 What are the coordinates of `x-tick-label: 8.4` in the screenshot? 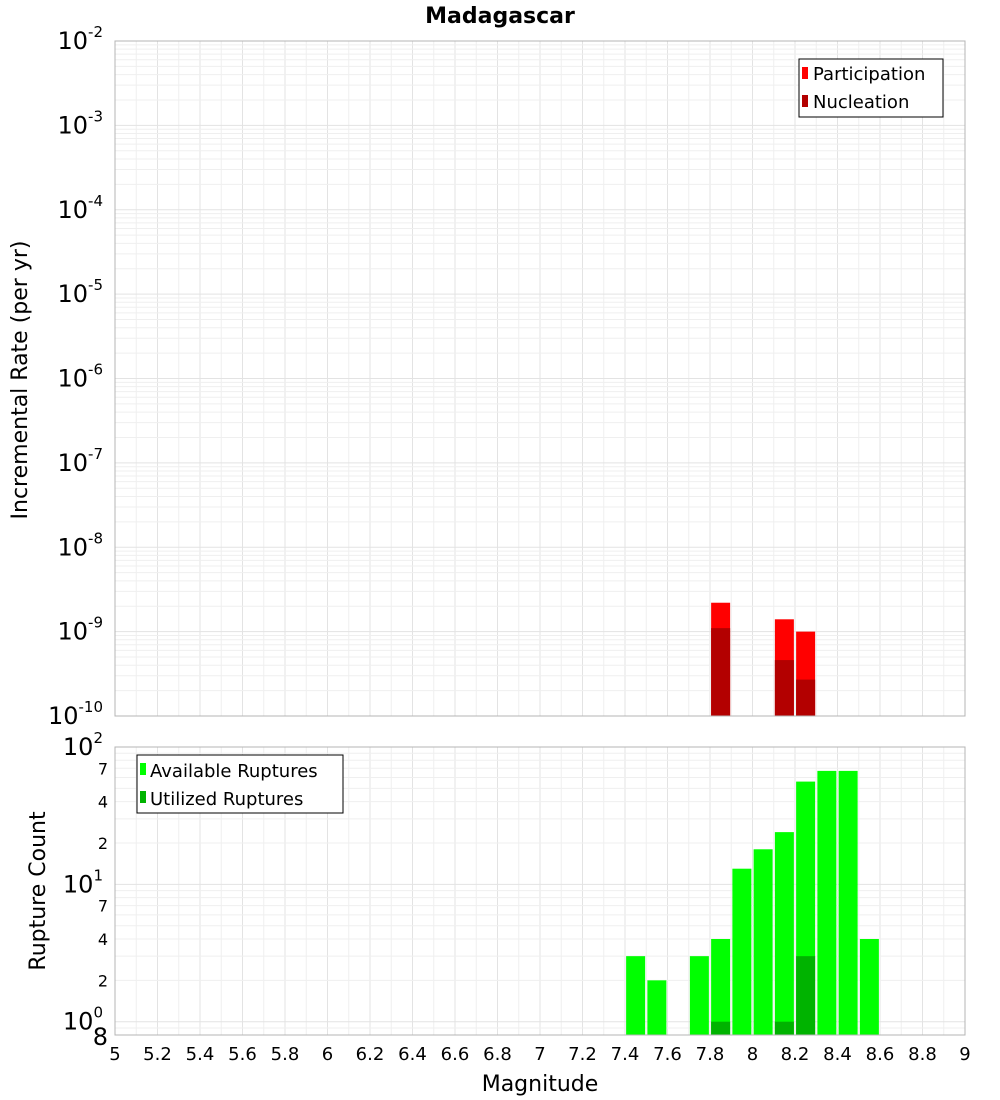 It's located at (837, 1054).